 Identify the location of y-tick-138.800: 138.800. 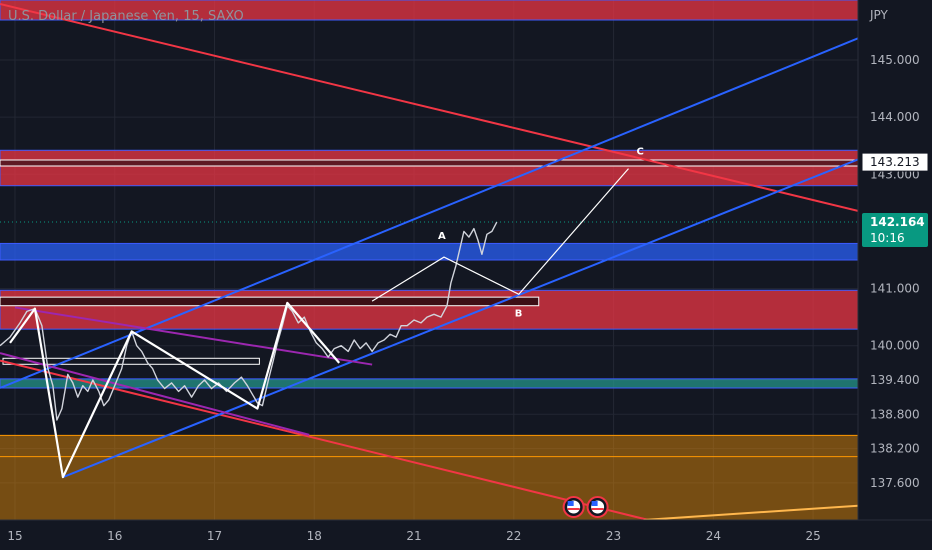
(895, 414).